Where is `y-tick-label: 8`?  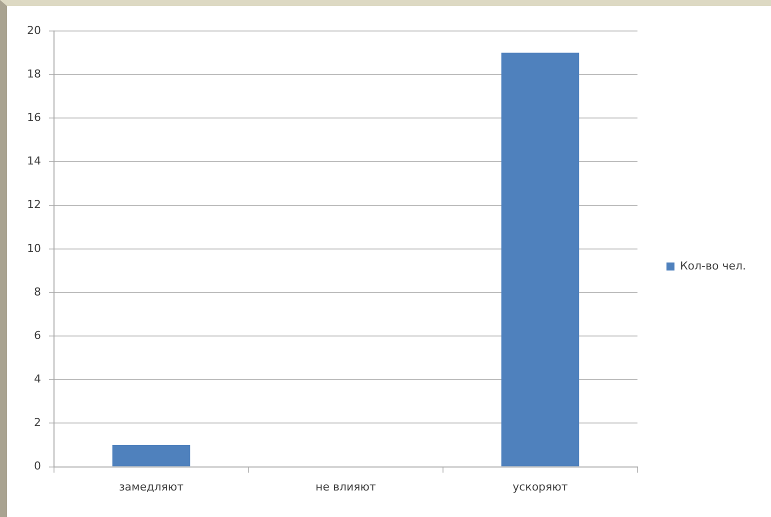 y-tick-label: 8 is located at coordinates (37, 291).